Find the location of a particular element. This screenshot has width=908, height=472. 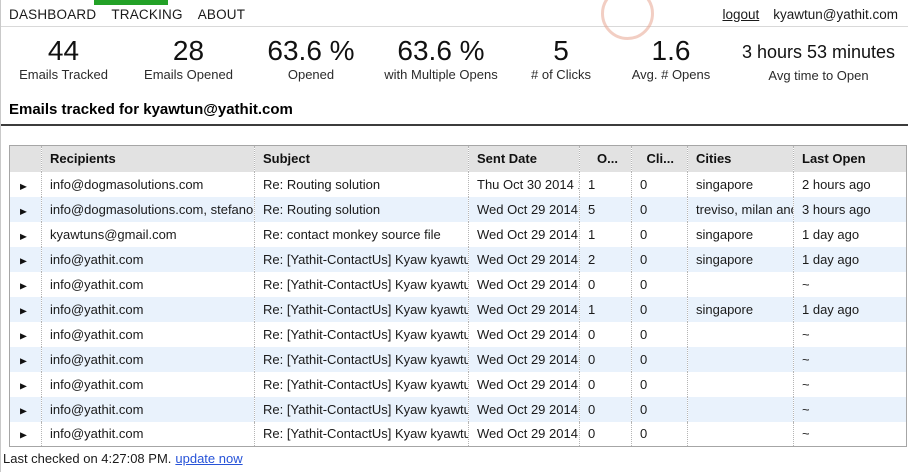

cell-recipients: kyawtuns@gmail.com is located at coordinates (148, 234).